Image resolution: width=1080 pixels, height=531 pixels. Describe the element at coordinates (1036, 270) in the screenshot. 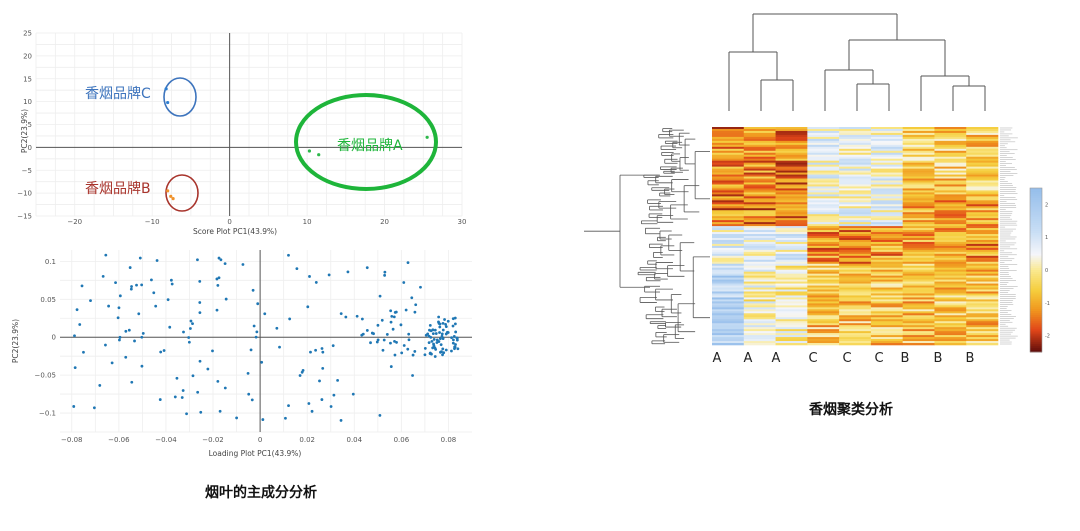

I see `colorbar-border` at that location.